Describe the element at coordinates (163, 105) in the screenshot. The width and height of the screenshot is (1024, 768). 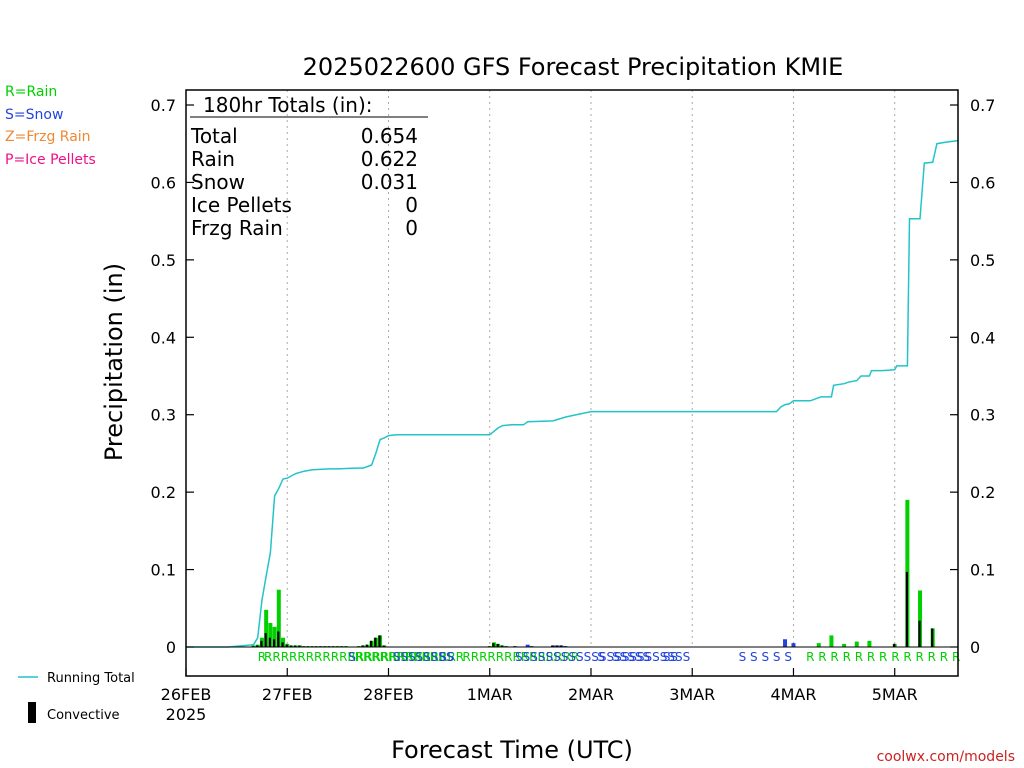
I see `y-tick-label-left-7: 0.7` at that location.